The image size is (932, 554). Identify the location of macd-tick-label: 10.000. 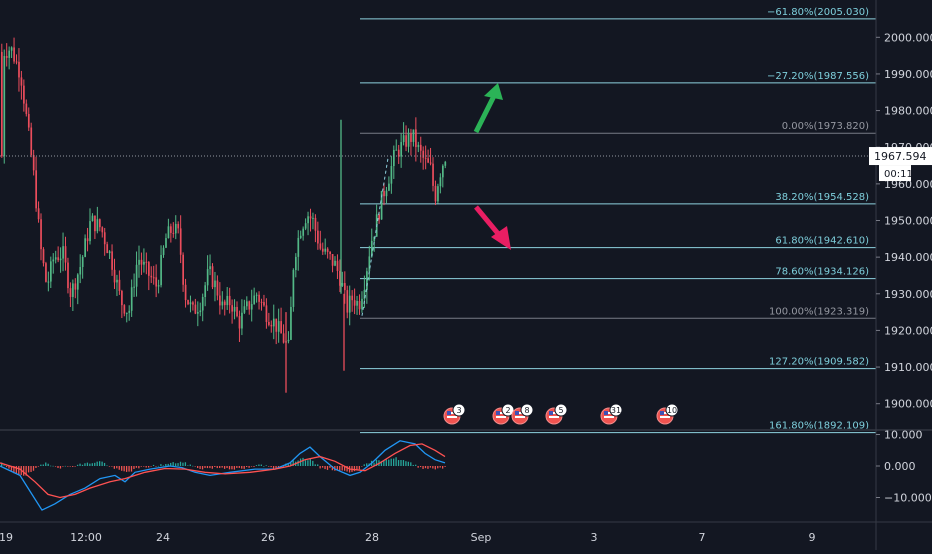
(903, 435).